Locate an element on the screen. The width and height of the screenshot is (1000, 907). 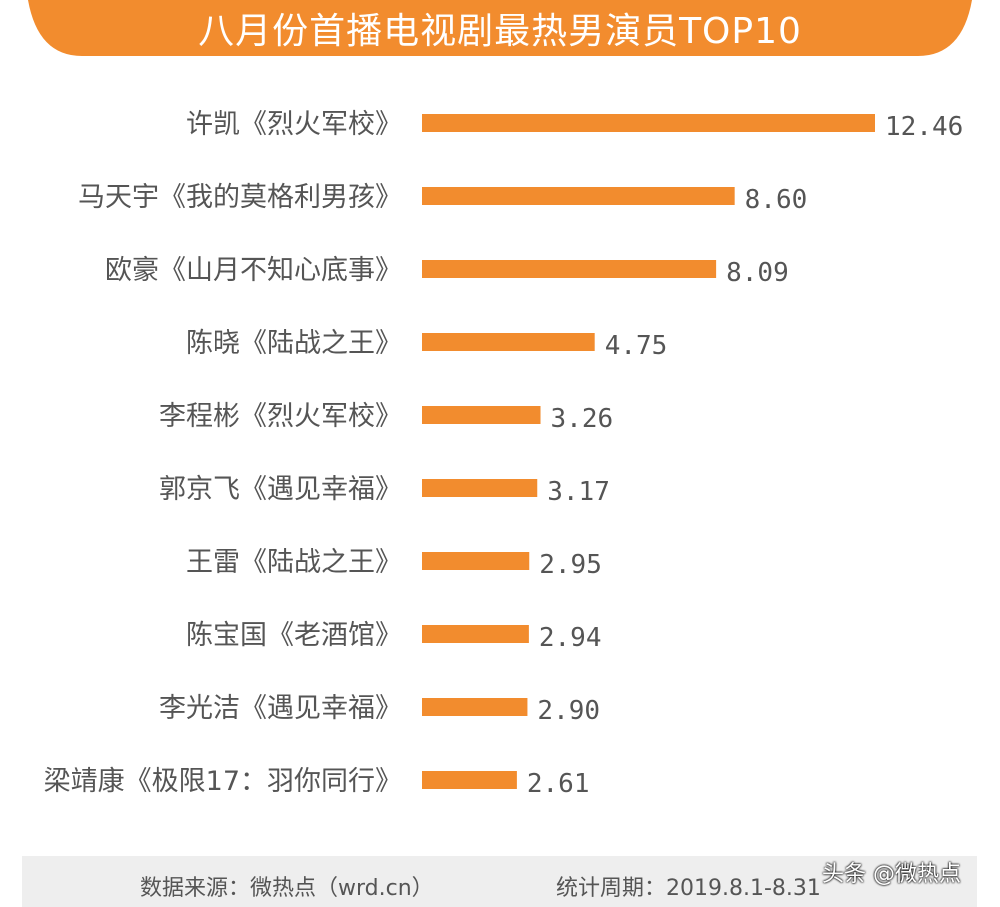
statistics-period: 统计周期：2019.8.1-8.31 is located at coordinates (688, 888).